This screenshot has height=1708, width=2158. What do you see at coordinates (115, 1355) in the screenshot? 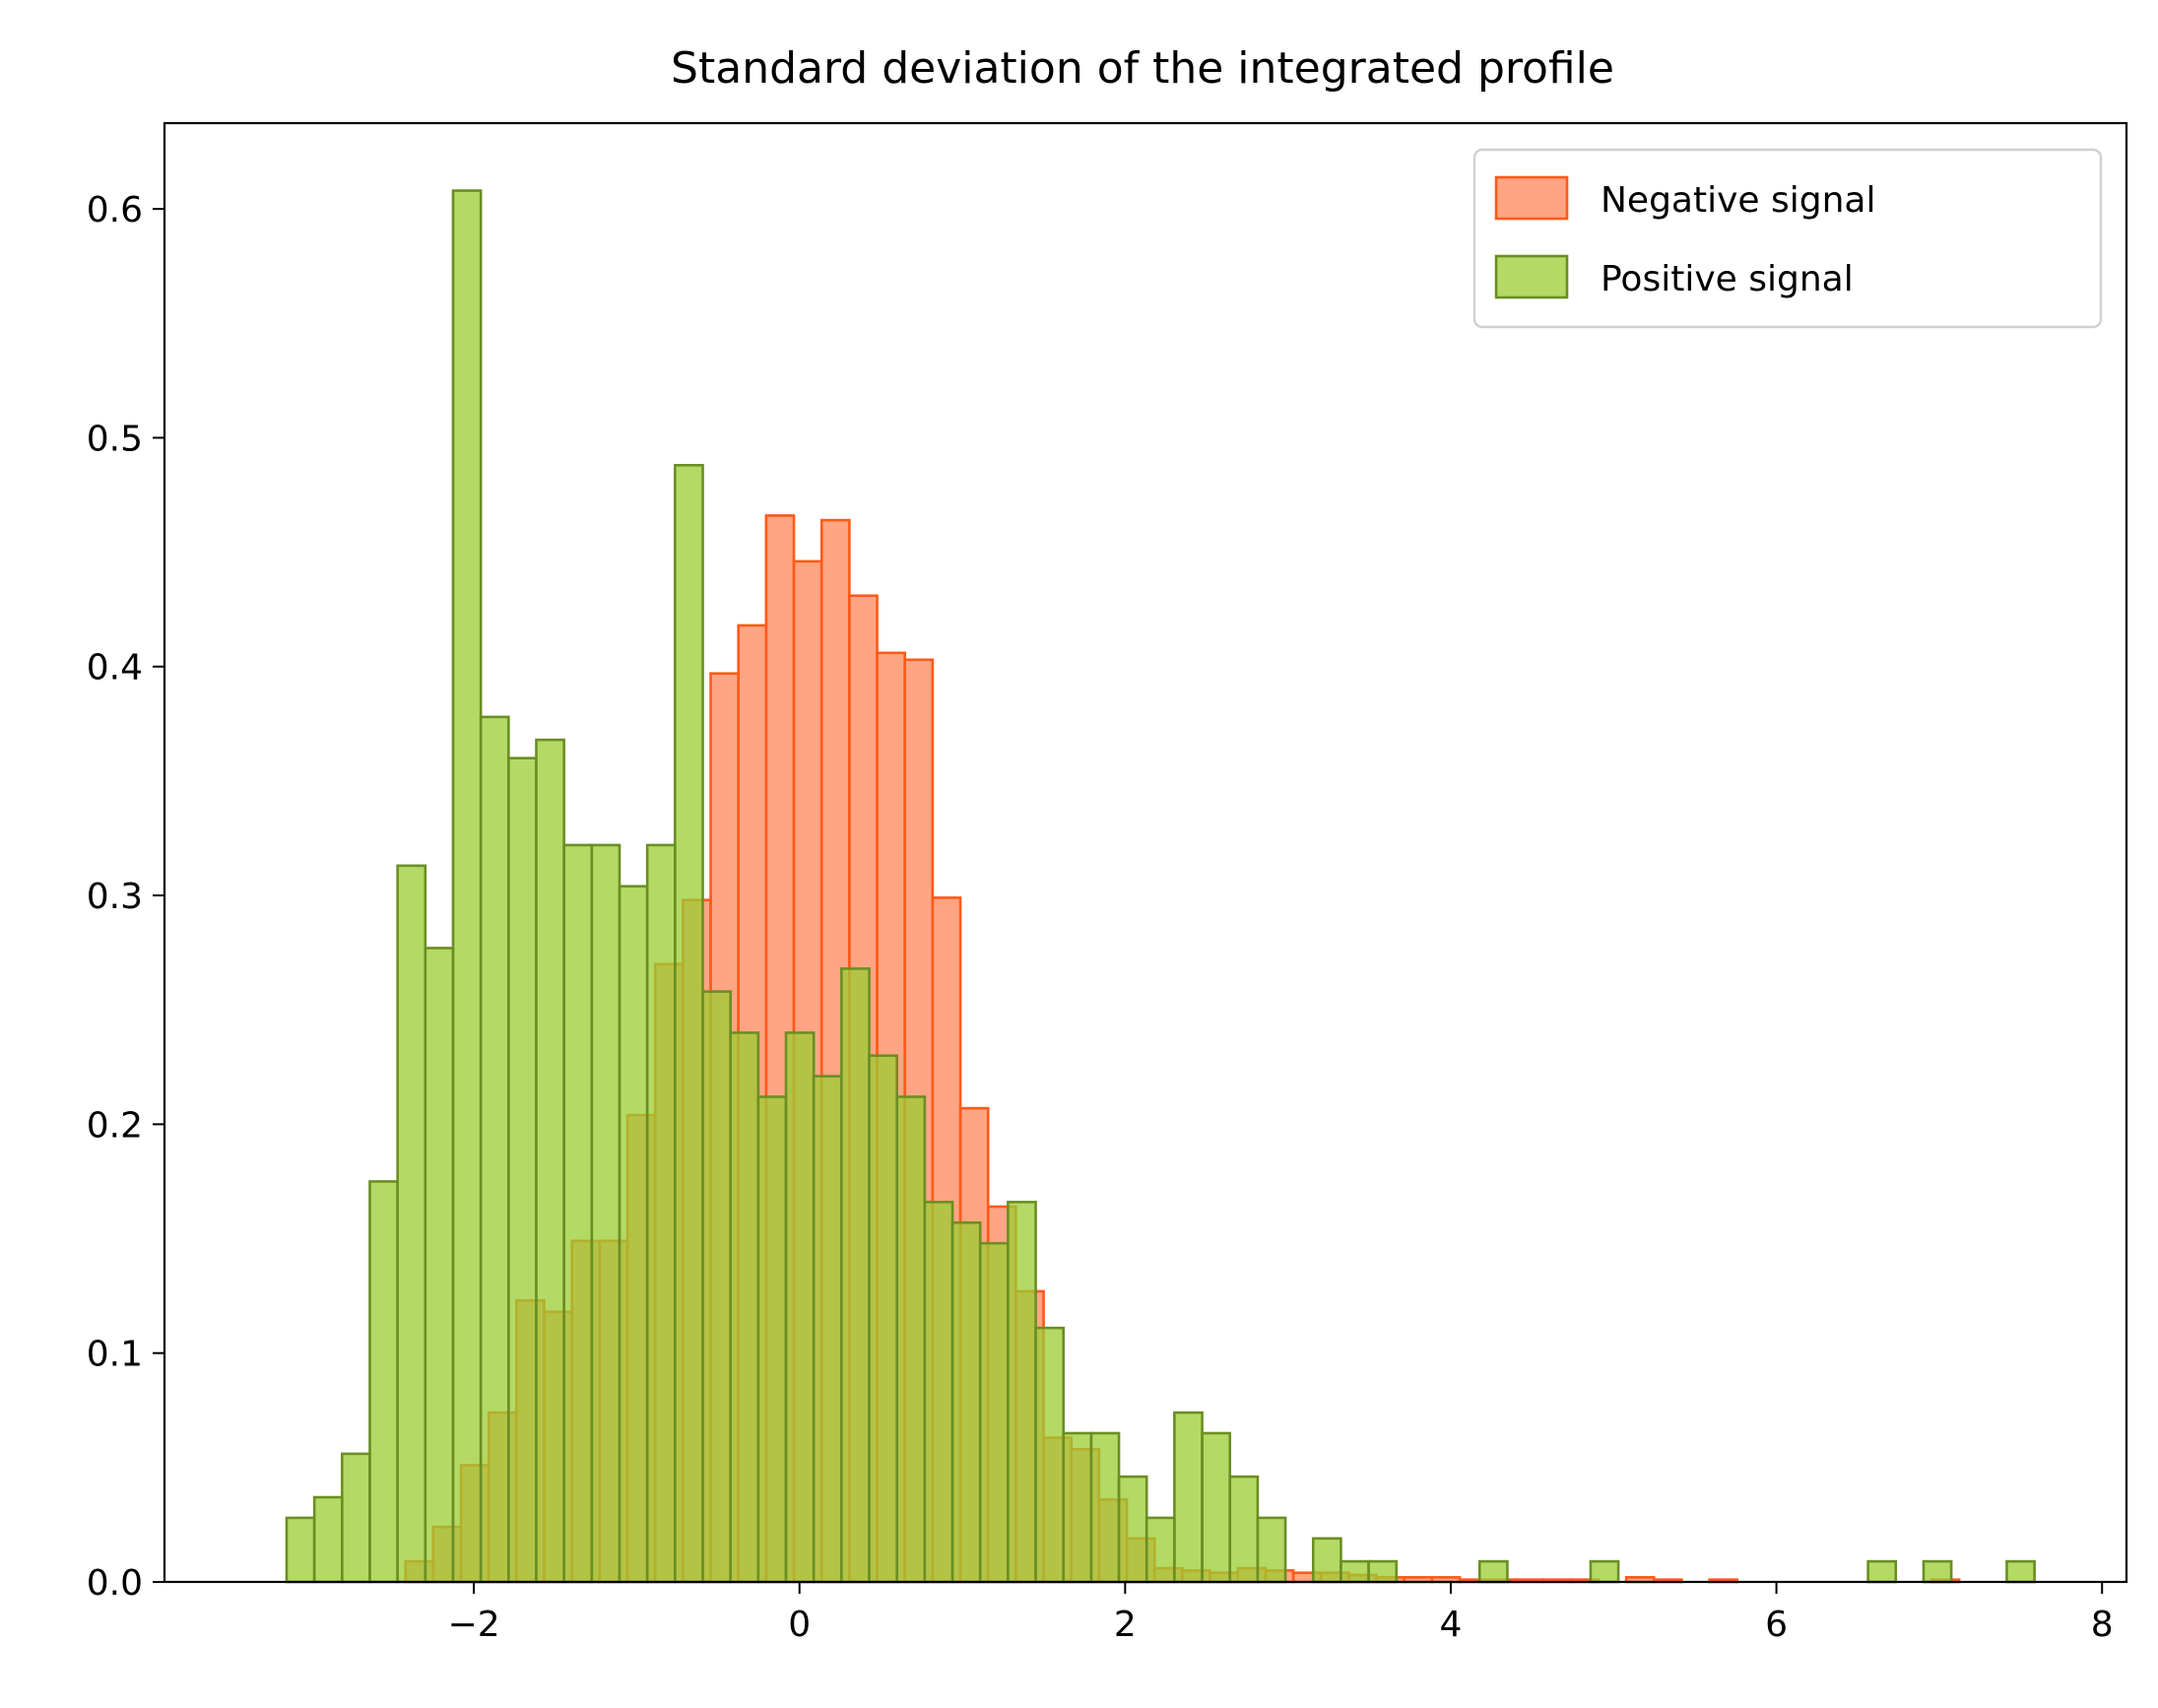
I see `y-tick-label: 0.1` at bounding box center [115, 1355].